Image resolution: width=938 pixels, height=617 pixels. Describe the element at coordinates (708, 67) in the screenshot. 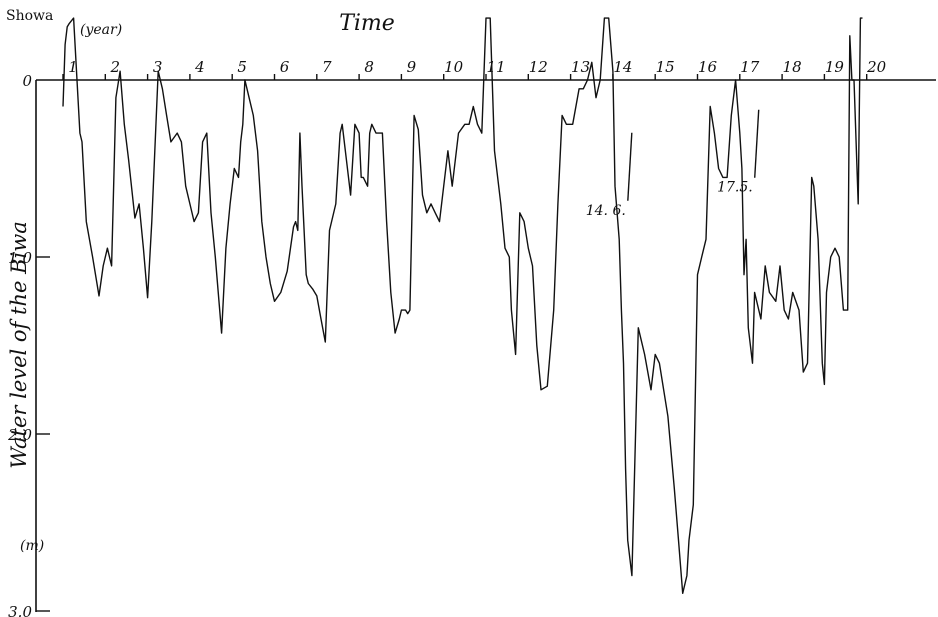

I see `x-tick-label-15: 16` at that location.